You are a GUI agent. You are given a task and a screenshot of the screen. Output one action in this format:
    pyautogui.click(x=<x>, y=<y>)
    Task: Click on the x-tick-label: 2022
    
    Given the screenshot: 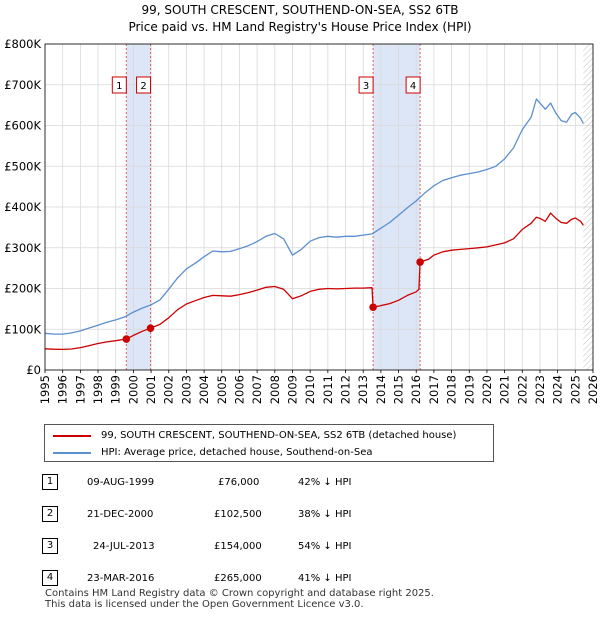 What is the action you would take?
    pyautogui.click(x=522, y=389)
    